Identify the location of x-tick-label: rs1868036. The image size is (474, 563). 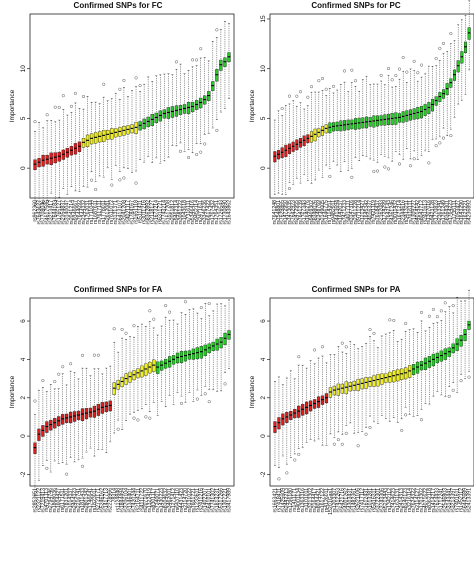
(55, 500).